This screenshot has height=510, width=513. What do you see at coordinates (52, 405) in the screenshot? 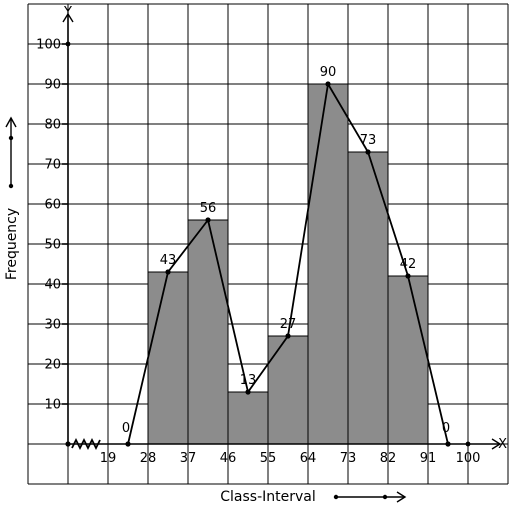
I see `y-tick-label: 10` at bounding box center [52, 405].